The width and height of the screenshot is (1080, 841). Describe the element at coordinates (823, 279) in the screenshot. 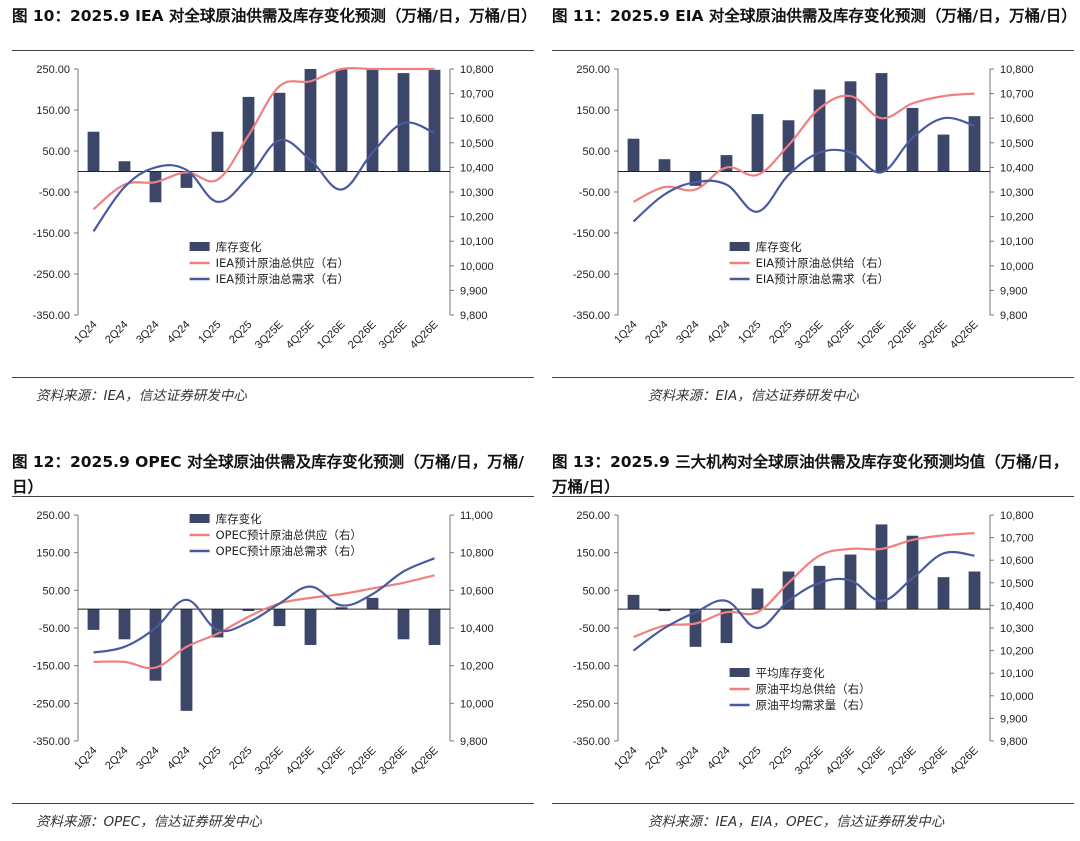

I see `legend-label: EIA预计原油总需求（右）` at that location.